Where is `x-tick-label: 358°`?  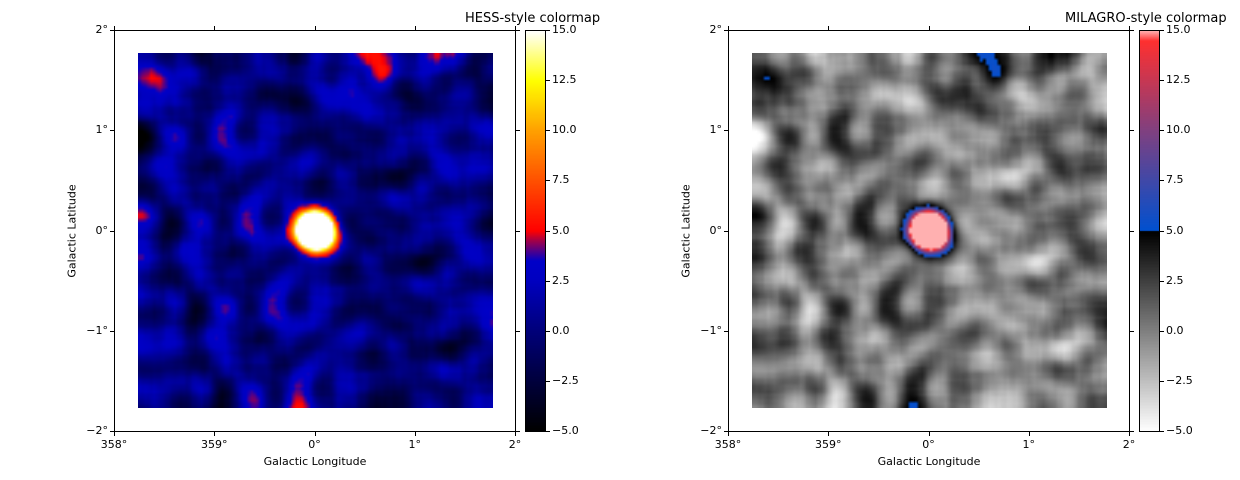
x-tick-label: 358° is located at coordinates (728, 444).